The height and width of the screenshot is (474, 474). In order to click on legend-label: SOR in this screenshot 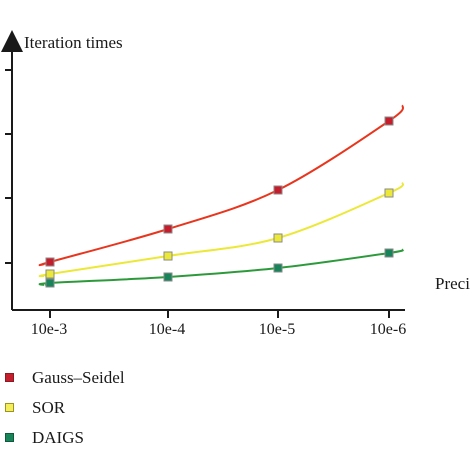, I will do `click(49, 407)`.